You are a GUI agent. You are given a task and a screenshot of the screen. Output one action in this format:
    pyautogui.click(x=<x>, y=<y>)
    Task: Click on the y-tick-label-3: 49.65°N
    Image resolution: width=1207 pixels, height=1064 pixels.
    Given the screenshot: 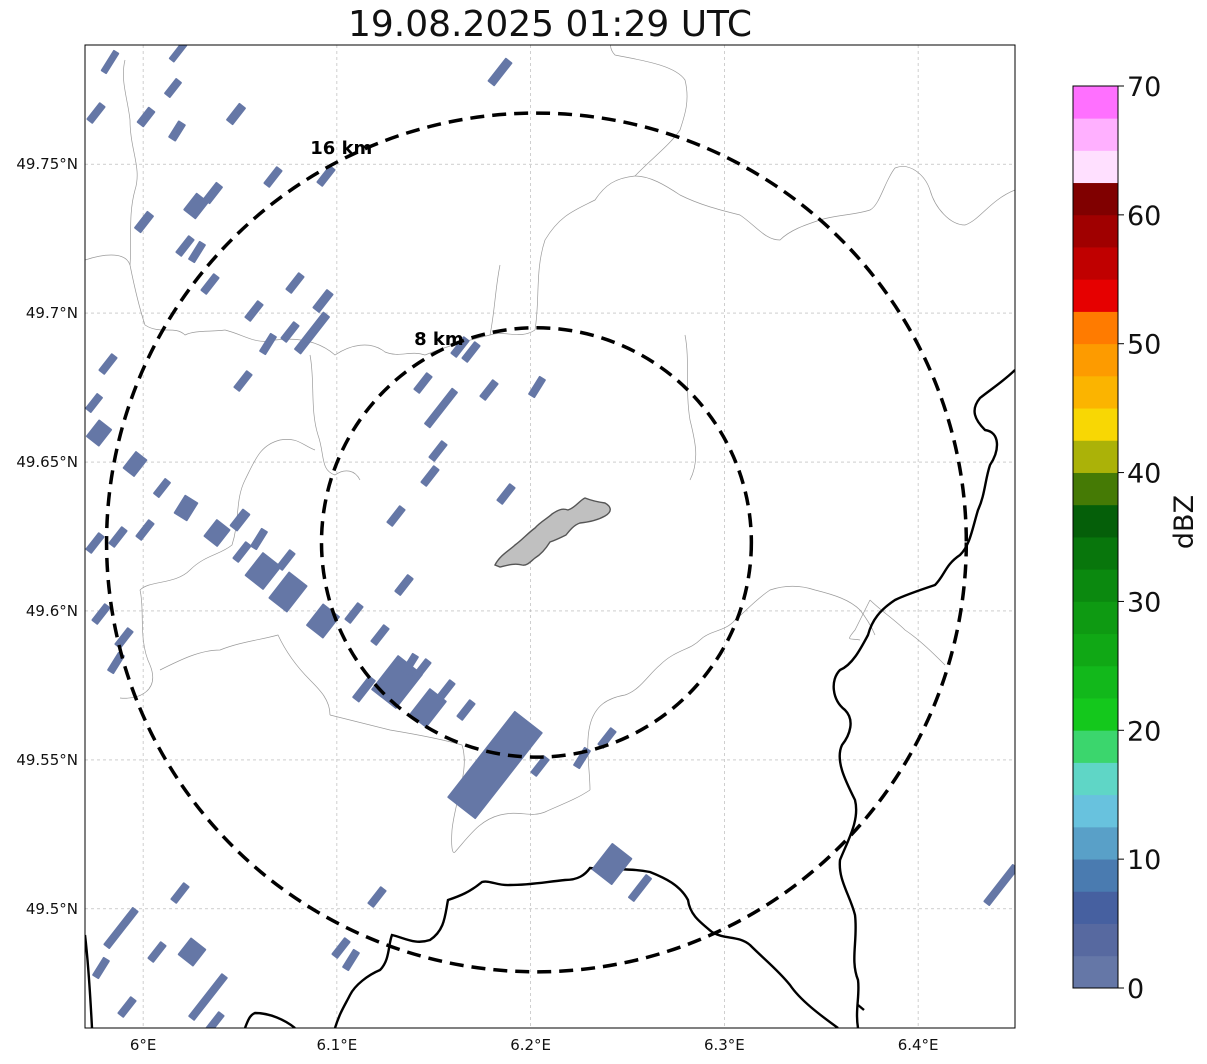 What is the action you would take?
    pyautogui.click(x=47, y=462)
    